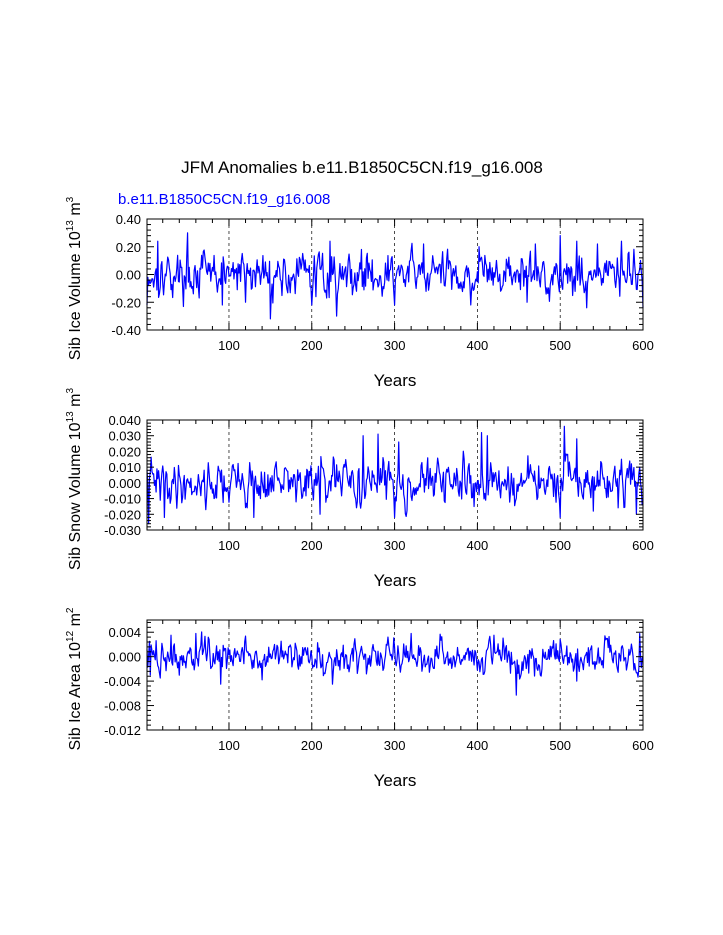 Image resolution: width=723 pixels, height=935 pixels. Describe the element at coordinates (74, 479) in the screenshot. I see `y-axis-label: Sib Snow Volume 1013 m3` at that location.